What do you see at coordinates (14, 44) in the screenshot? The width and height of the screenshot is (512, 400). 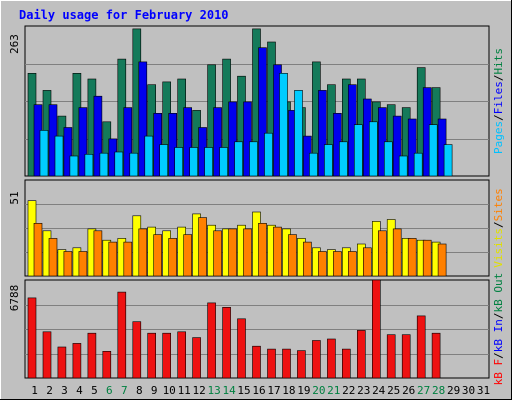 I see `y-max-label-hits: 263` at bounding box center [14, 44].